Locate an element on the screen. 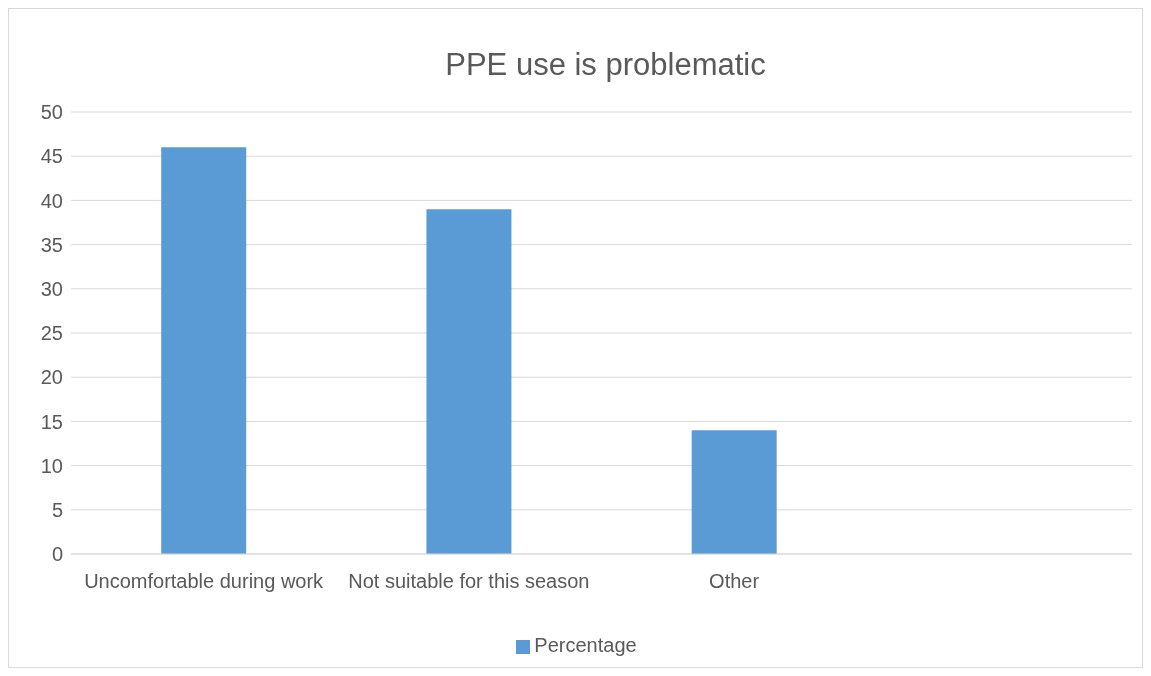 Image resolution: width=1151 pixels, height=676 pixels. y-tick-label: 5 is located at coordinates (57, 509).